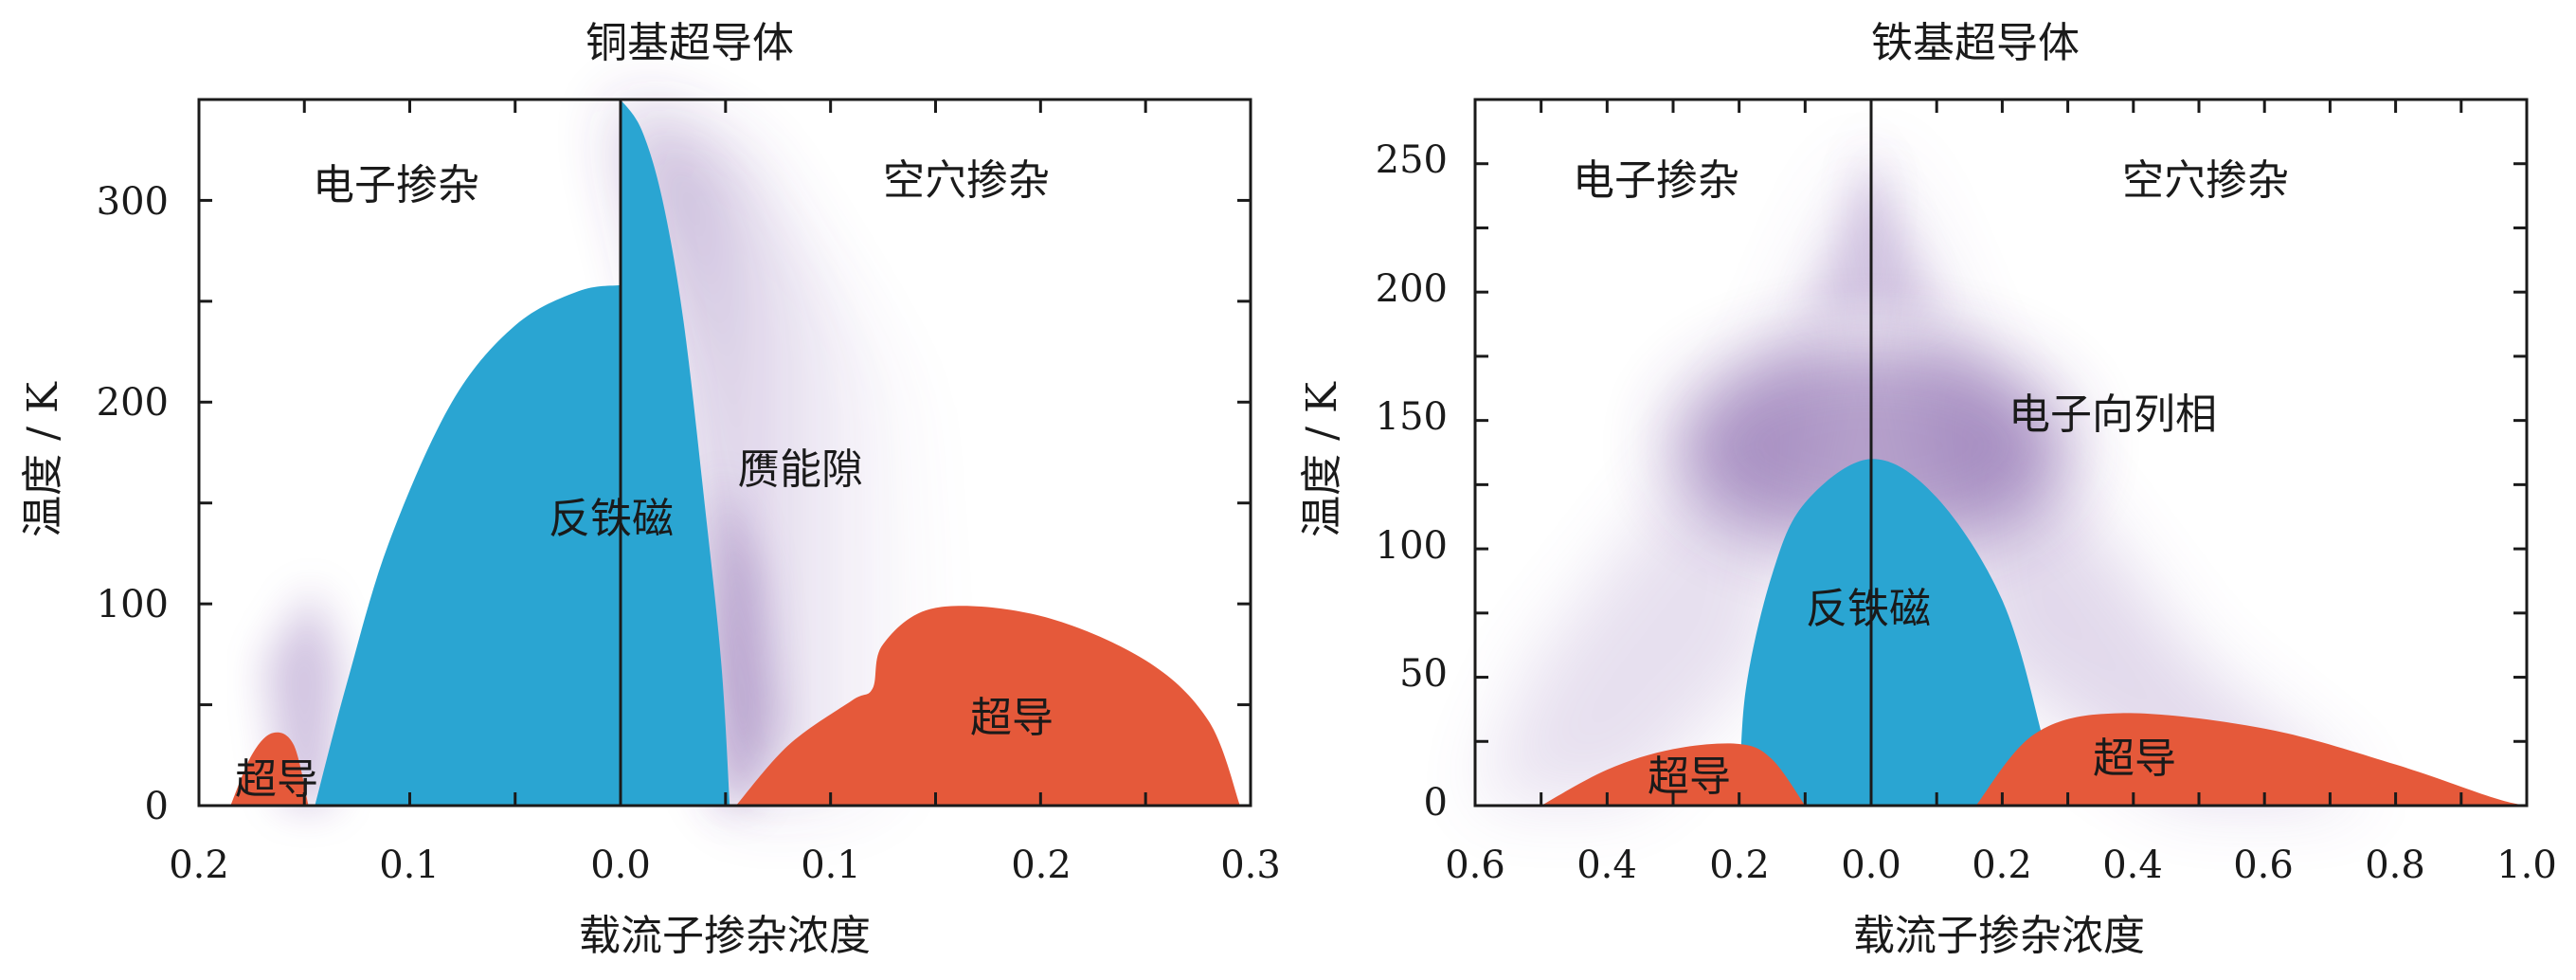  Describe the element at coordinates (2395, 865) in the screenshot. I see `x-tick-label: 0.8` at that location.